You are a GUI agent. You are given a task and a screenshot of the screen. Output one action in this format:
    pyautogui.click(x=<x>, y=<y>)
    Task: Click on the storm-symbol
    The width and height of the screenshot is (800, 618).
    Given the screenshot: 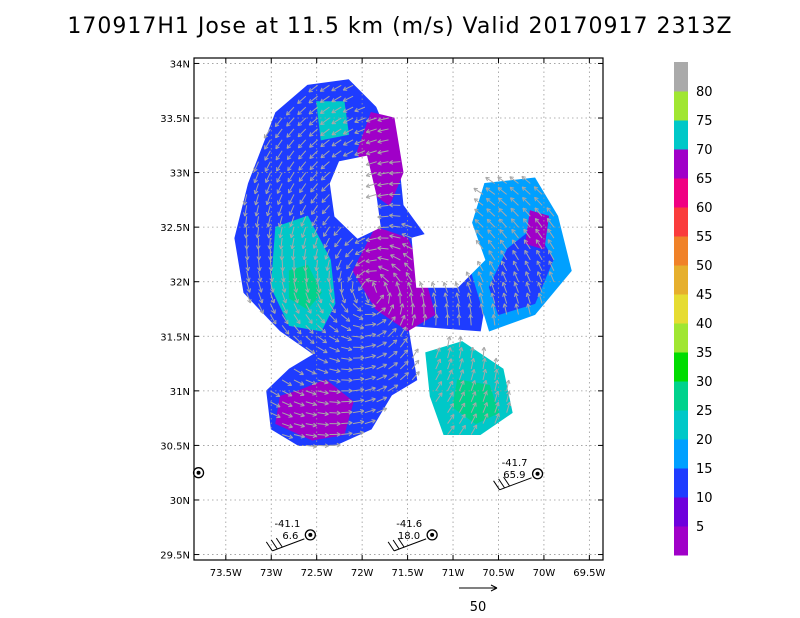 What is the action you would take?
    pyautogui.click(x=432, y=535)
    